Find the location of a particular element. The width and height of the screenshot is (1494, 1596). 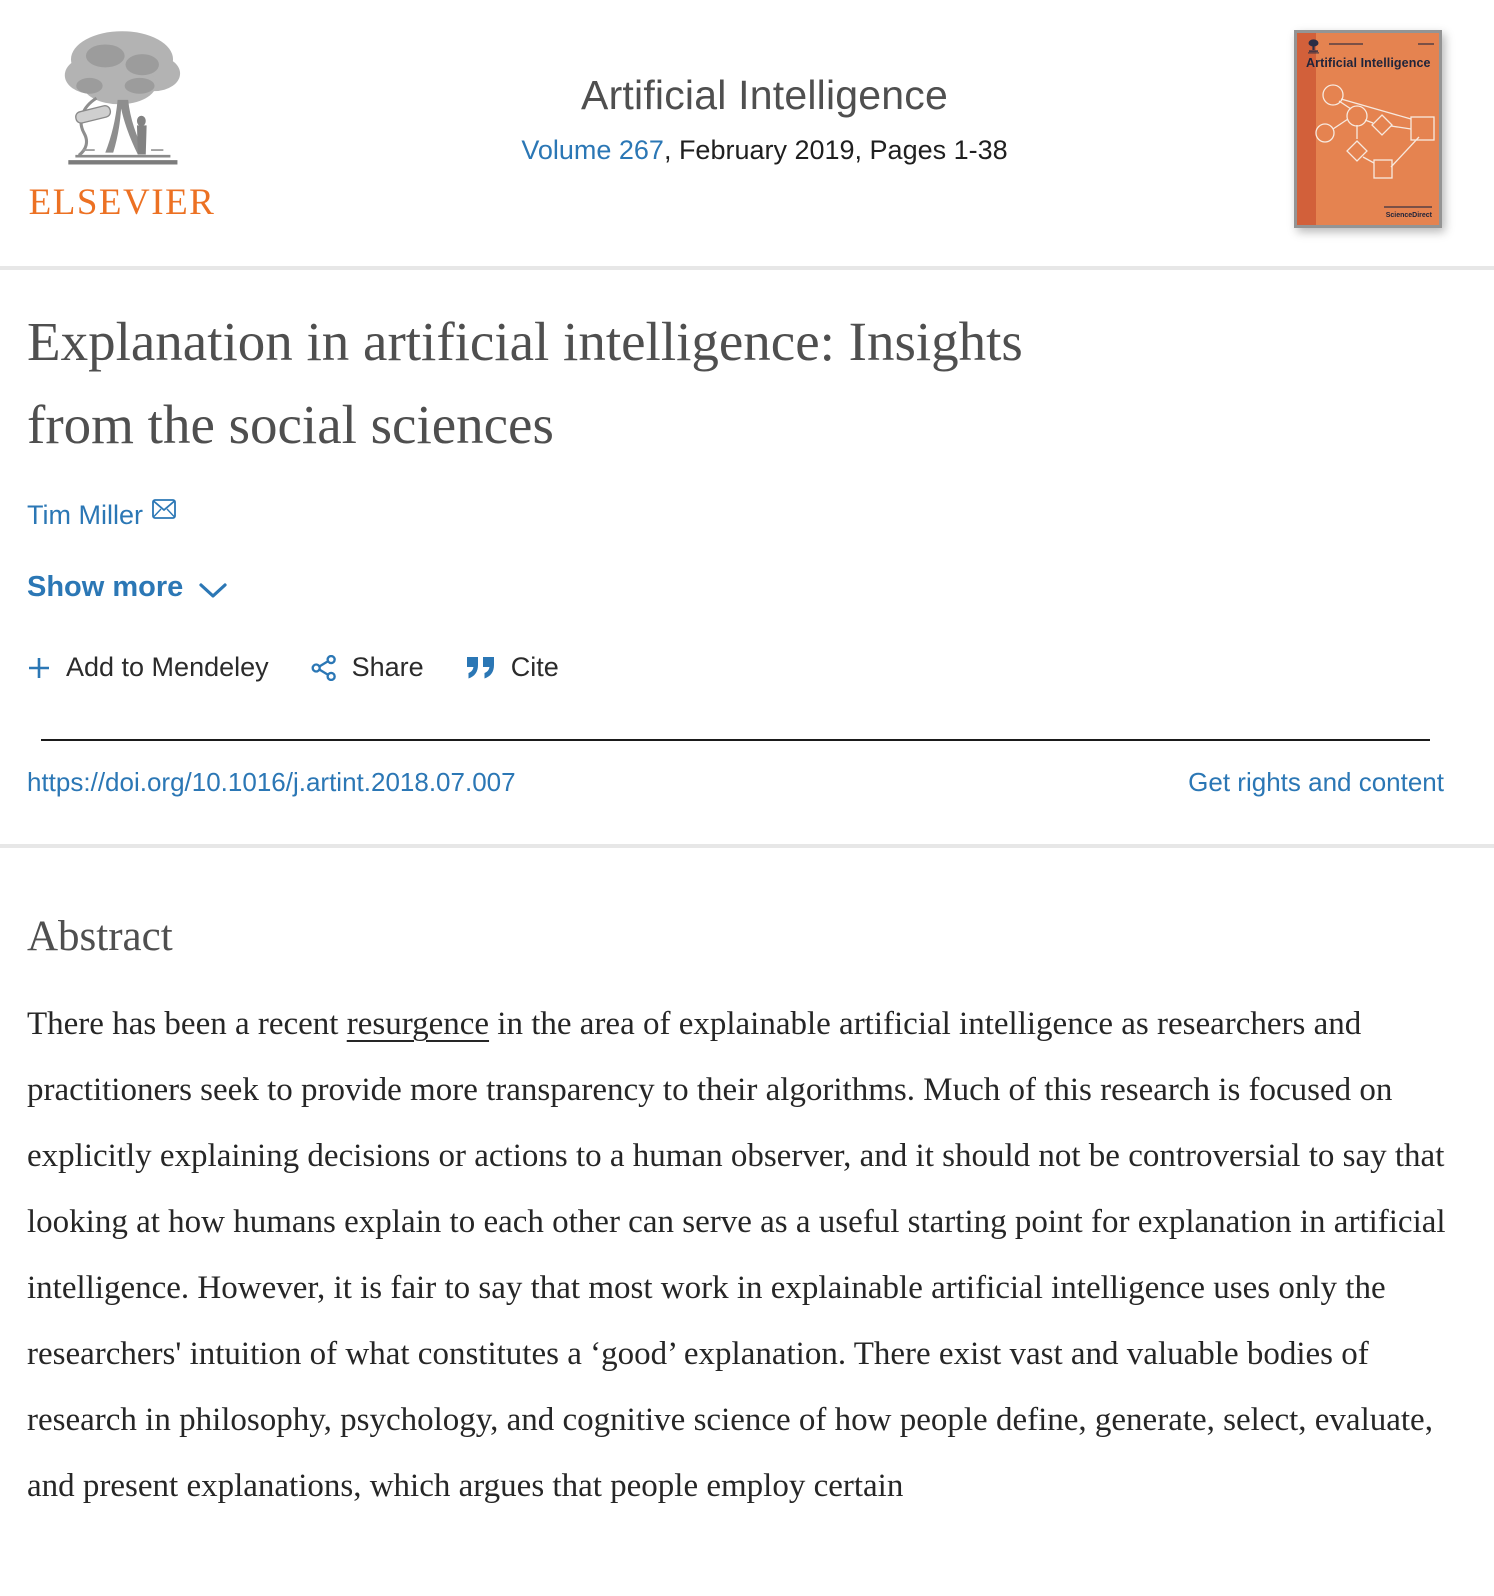

cover-corner-microtext is located at coordinates (1426, 44).